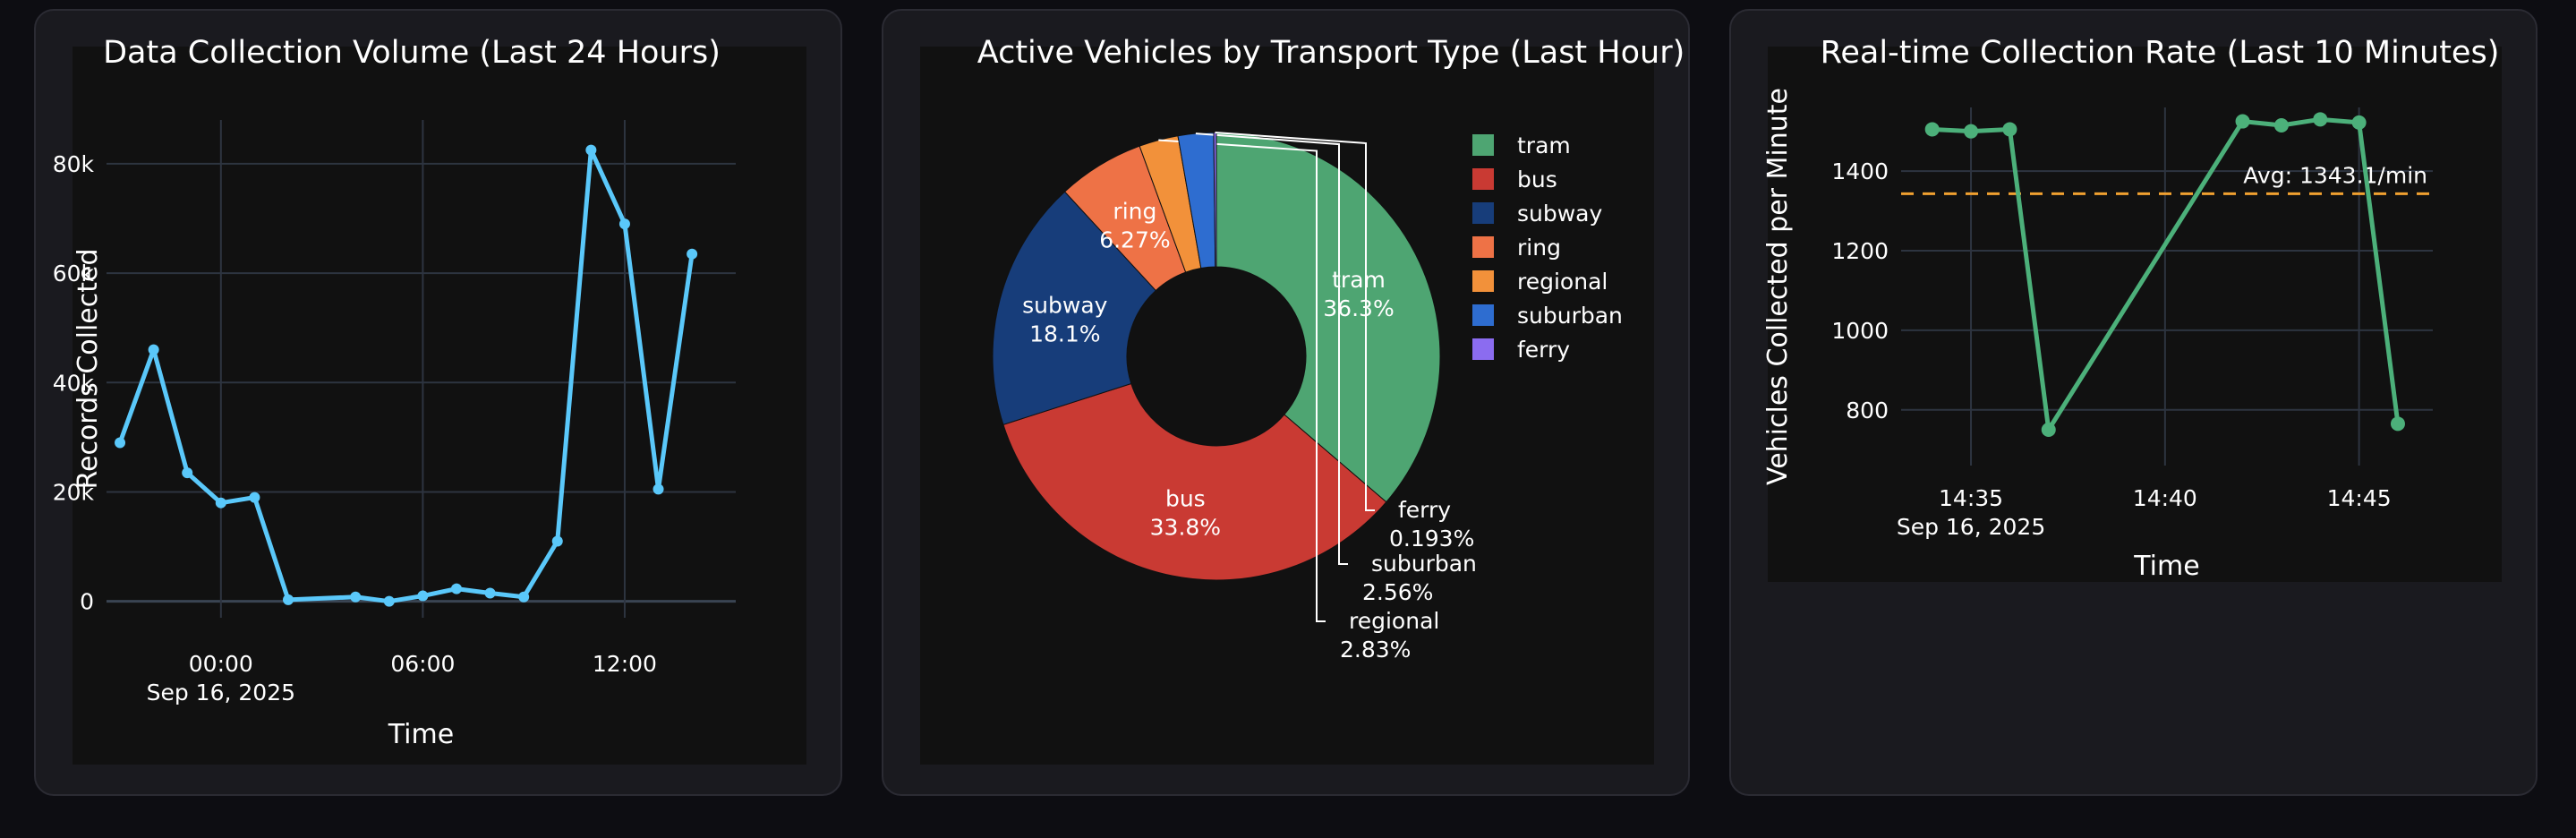 The image size is (2576, 838). Describe the element at coordinates (1394, 621) in the screenshot. I see `slice-label-regional: regional` at that location.